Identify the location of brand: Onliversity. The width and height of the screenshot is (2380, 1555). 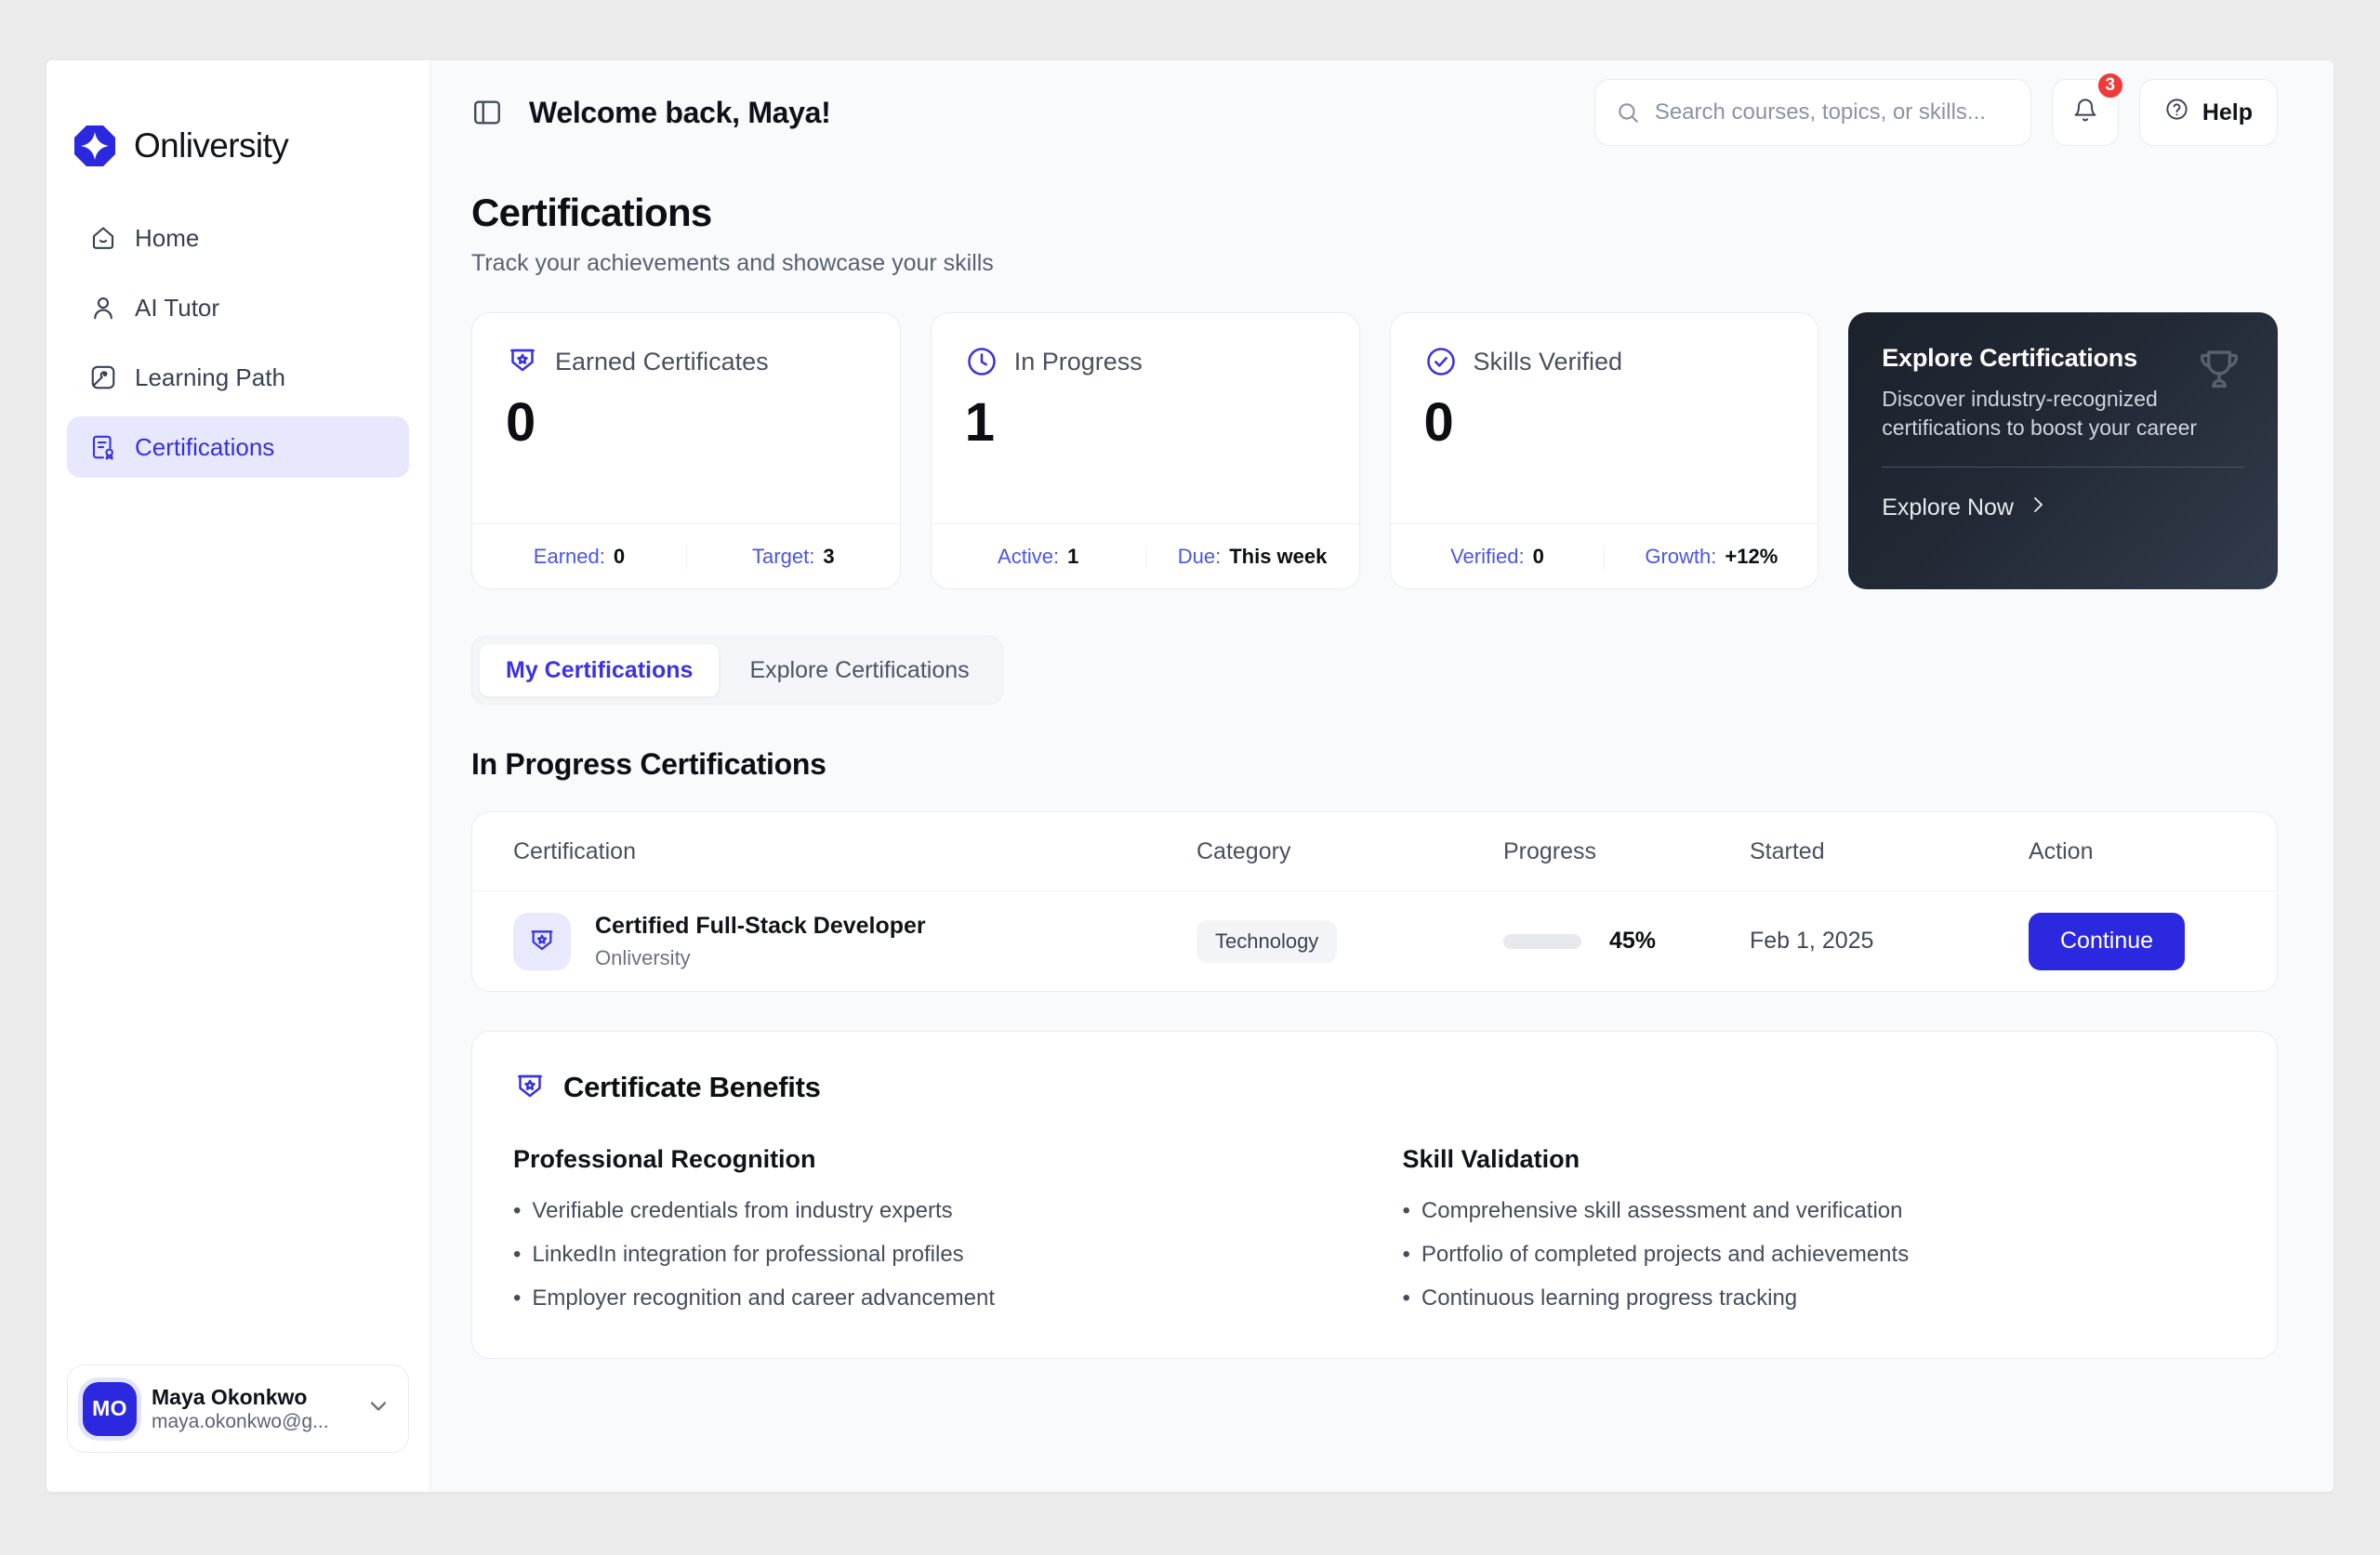
(238, 119).